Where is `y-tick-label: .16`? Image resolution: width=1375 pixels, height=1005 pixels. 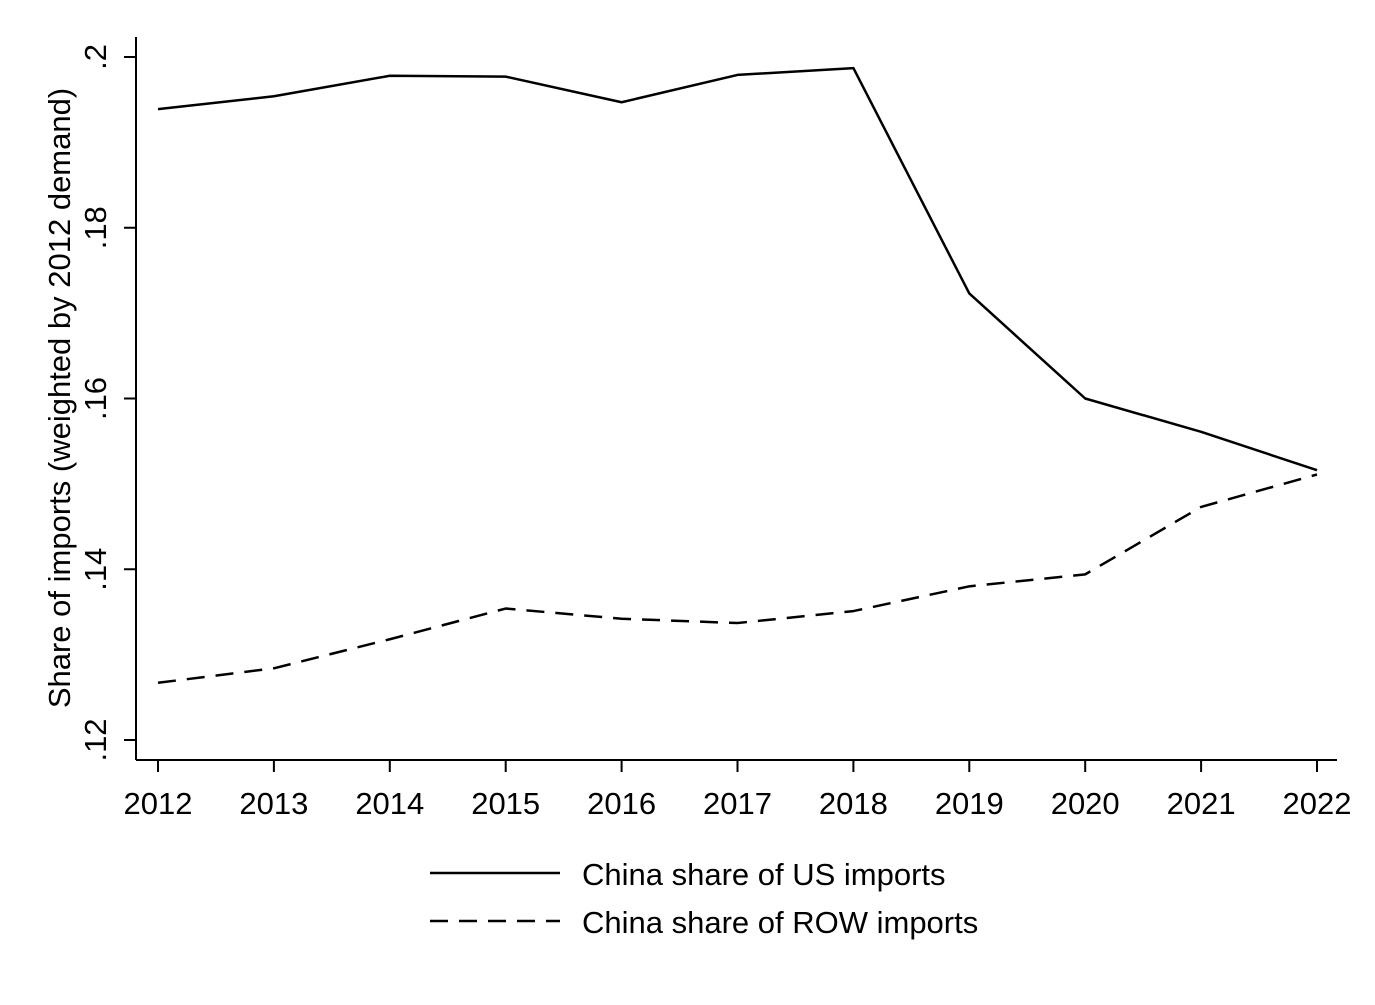 y-tick-label: .16 is located at coordinates (95, 398).